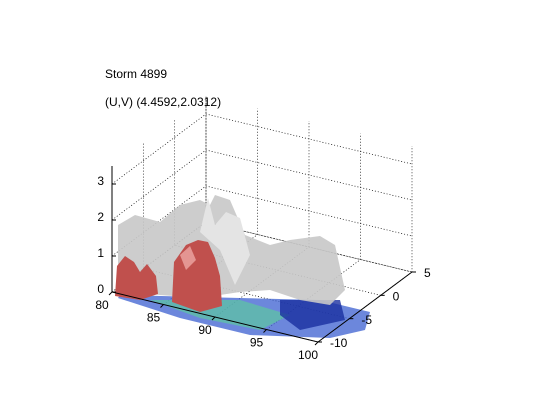  What do you see at coordinates (188, 258) in the screenshot?
I see `red-highlight` at bounding box center [188, 258].